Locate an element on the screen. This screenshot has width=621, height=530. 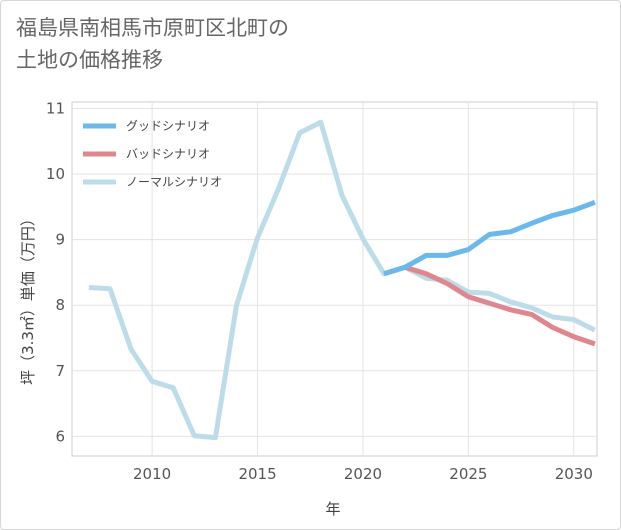
legend-label-3: ノーマルシナリオ is located at coordinates (174, 182).